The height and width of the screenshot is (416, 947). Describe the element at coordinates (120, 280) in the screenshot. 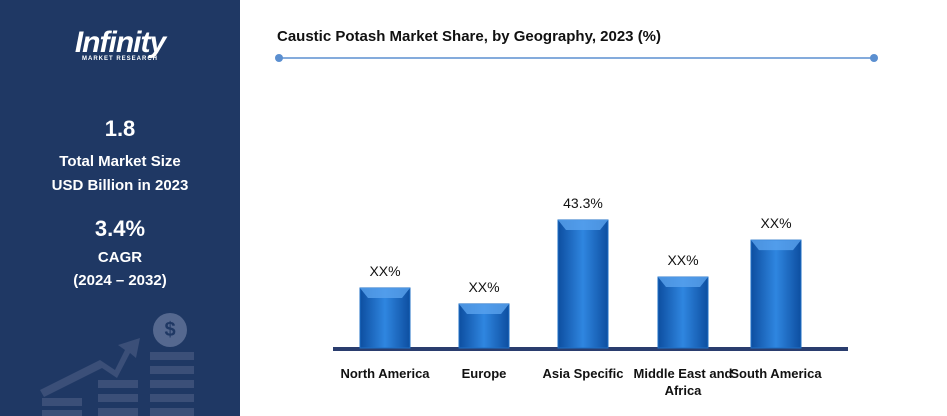

I see `cagr-period: (2024 – 2032)` at that location.